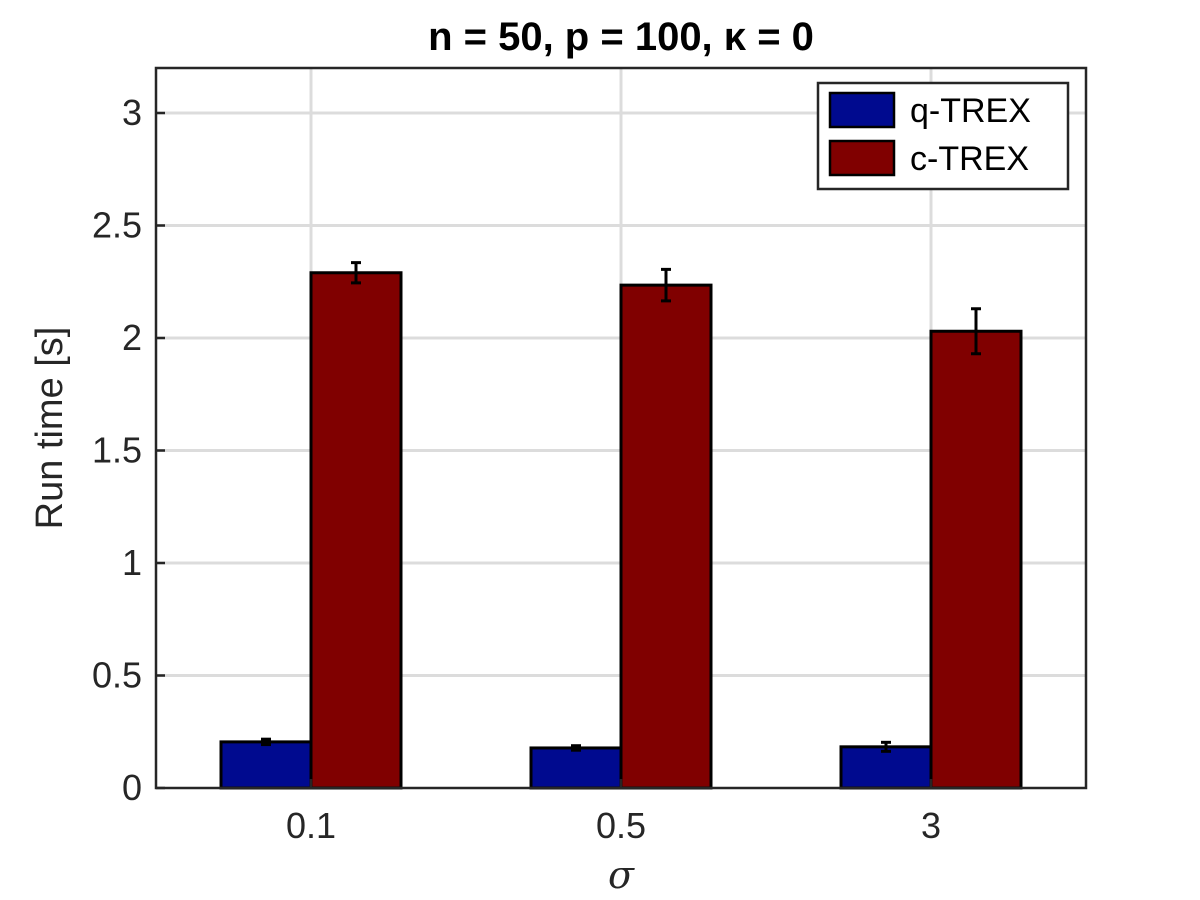 The width and height of the screenshot is (1200, 900). I want to click on y-tick-label: 0, so click(132, 787).